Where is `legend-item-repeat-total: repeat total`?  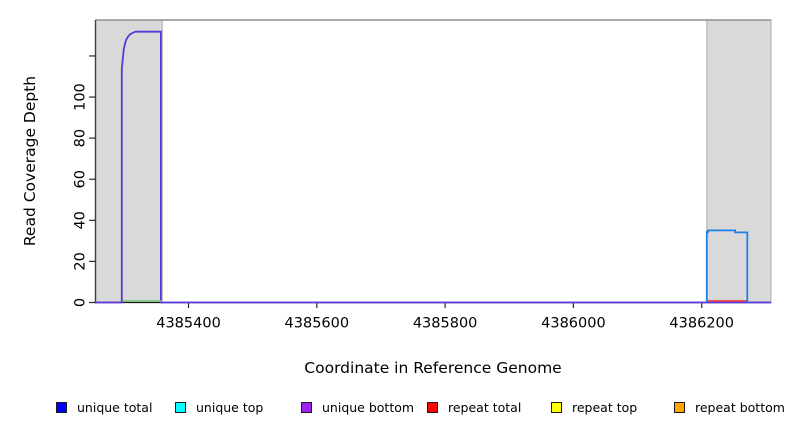 legend-item-repeat-total: repeat total is located at coordinates (474, 407).